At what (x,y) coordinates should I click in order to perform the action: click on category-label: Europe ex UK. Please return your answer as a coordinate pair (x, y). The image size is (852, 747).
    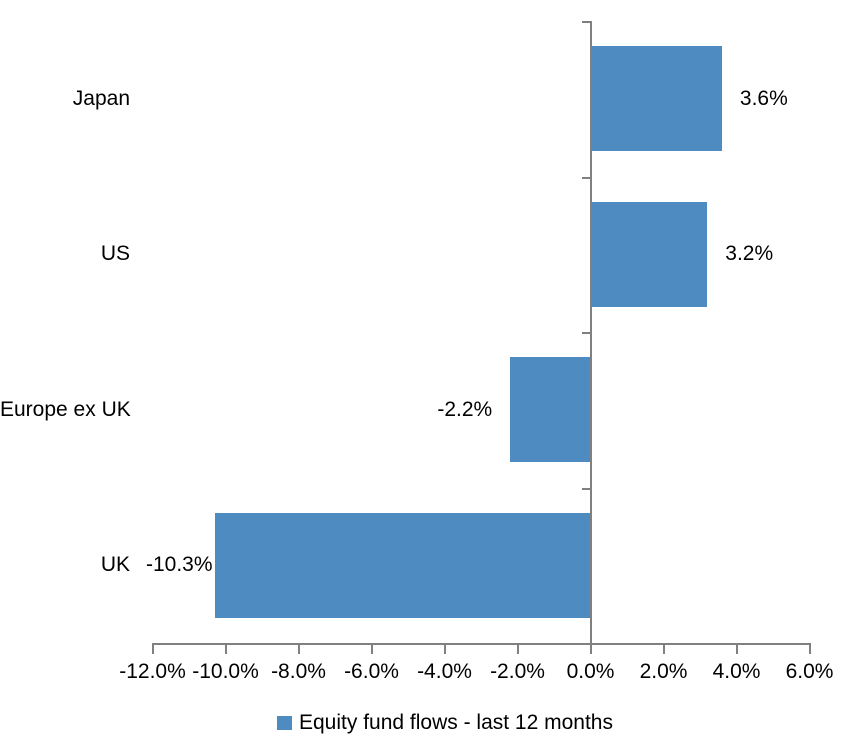
    Looking at the image, I should click on (65, 409).